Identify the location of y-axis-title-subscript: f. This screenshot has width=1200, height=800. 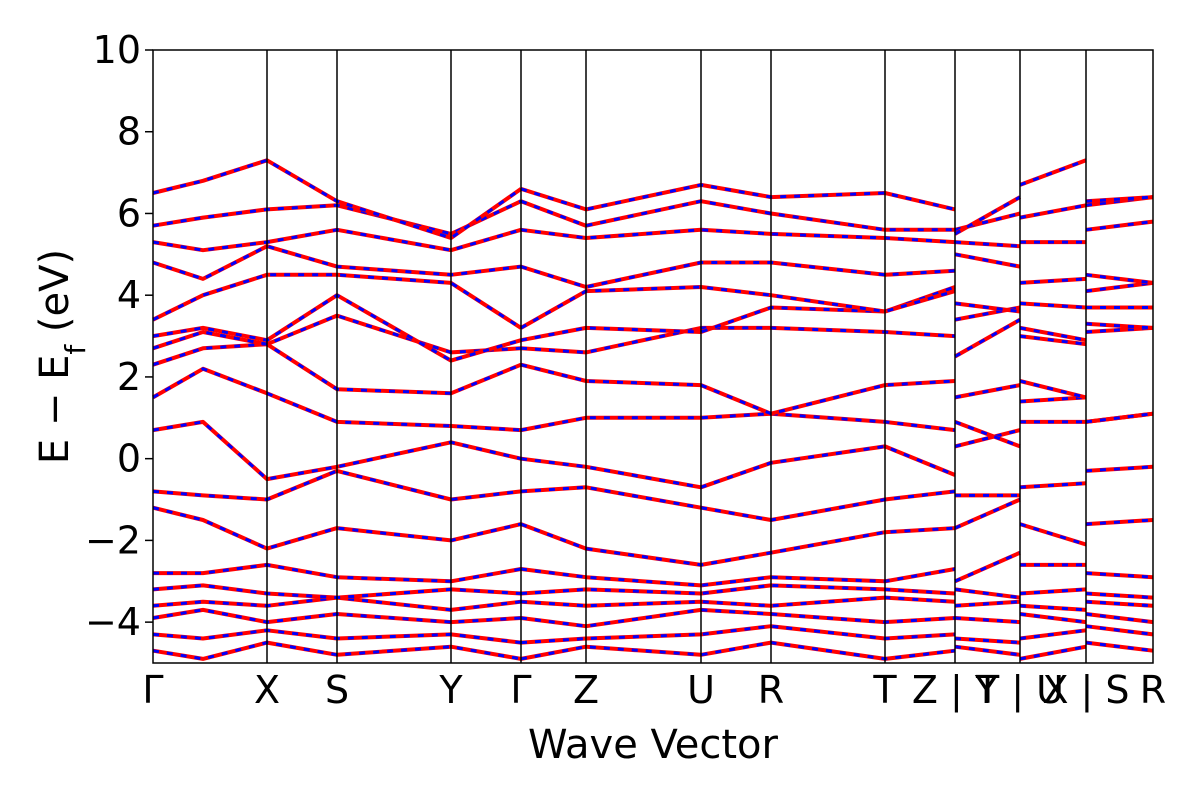
(75, 349).